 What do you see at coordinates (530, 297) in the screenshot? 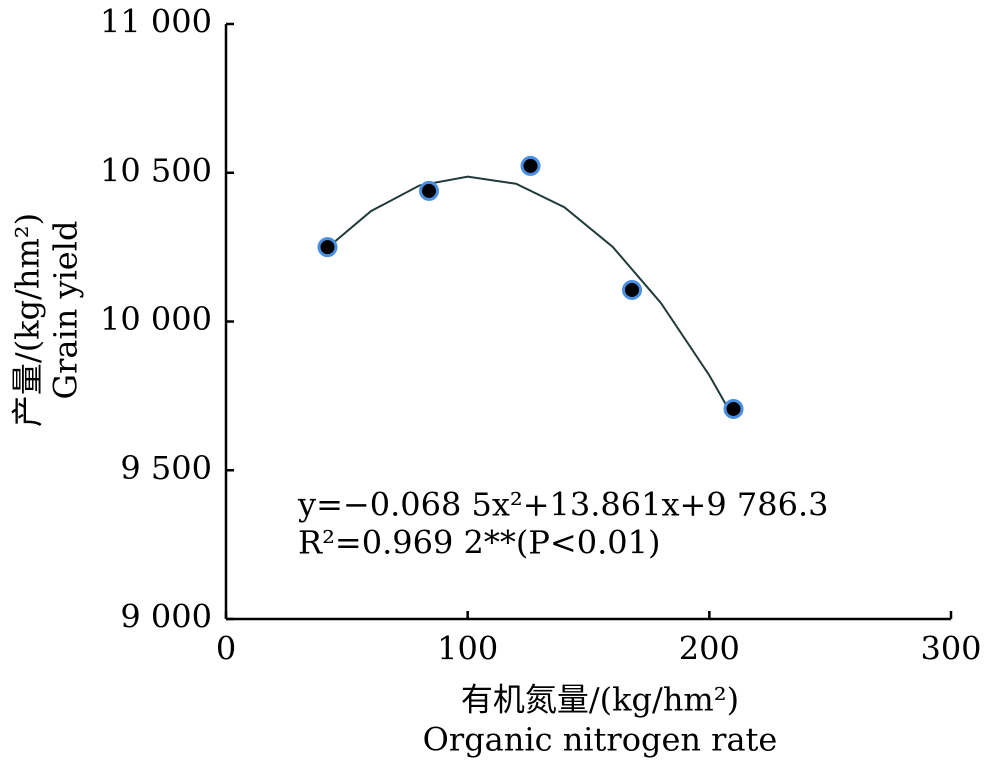
I see `fit-curve` at bounding box center [530, 297].